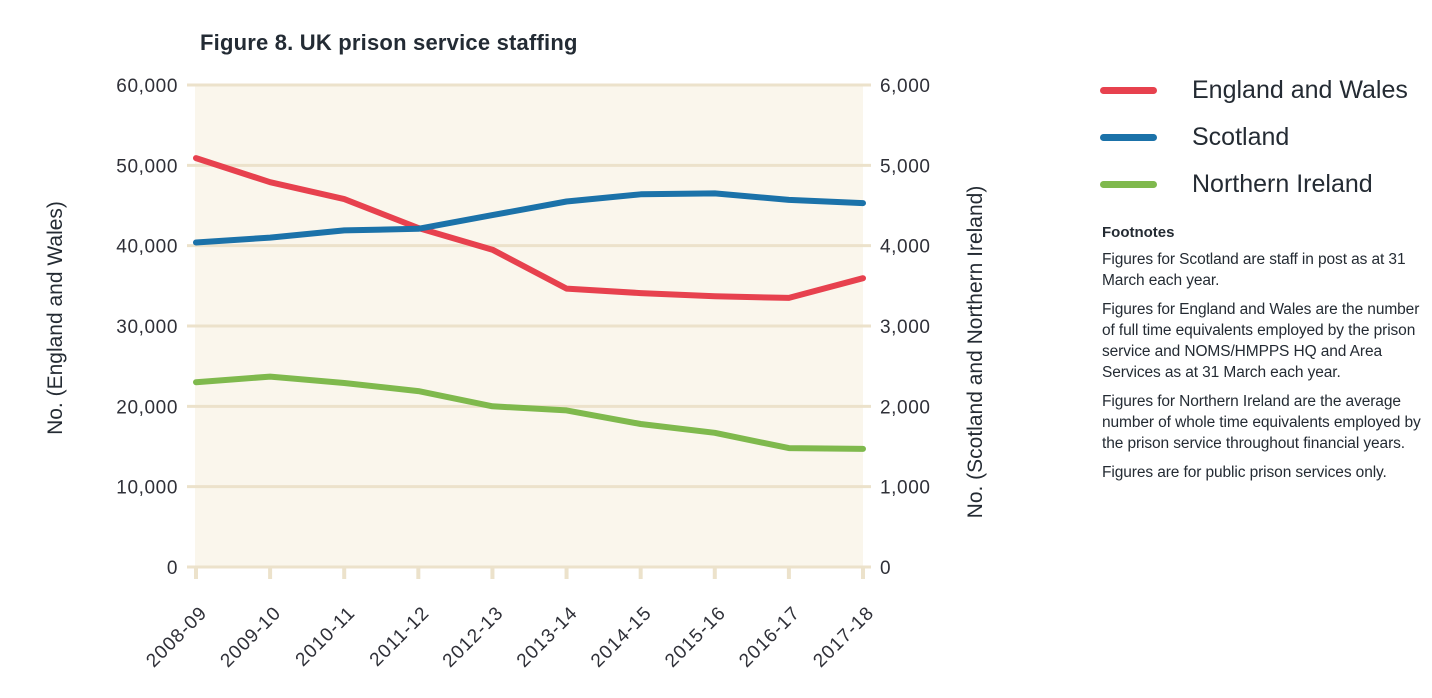 The height and width of the screenshot is (698, 1432). Describe the element at coordinates (885, 568) in the screenshot. I see `right-axis-tick-label: 0` at that location.